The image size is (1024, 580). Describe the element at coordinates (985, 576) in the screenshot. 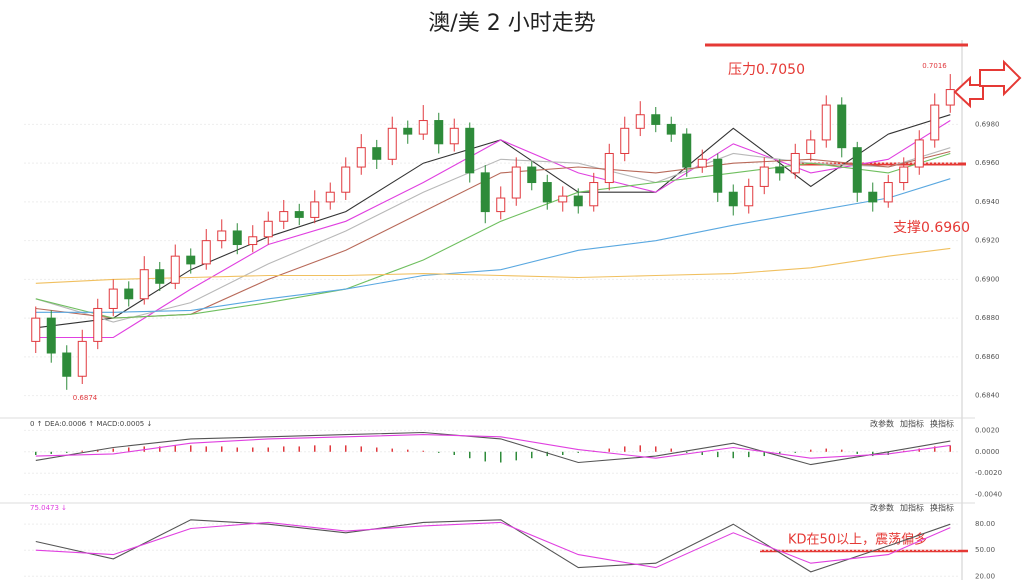

I see `y-tick-label: 20.00` at that location.